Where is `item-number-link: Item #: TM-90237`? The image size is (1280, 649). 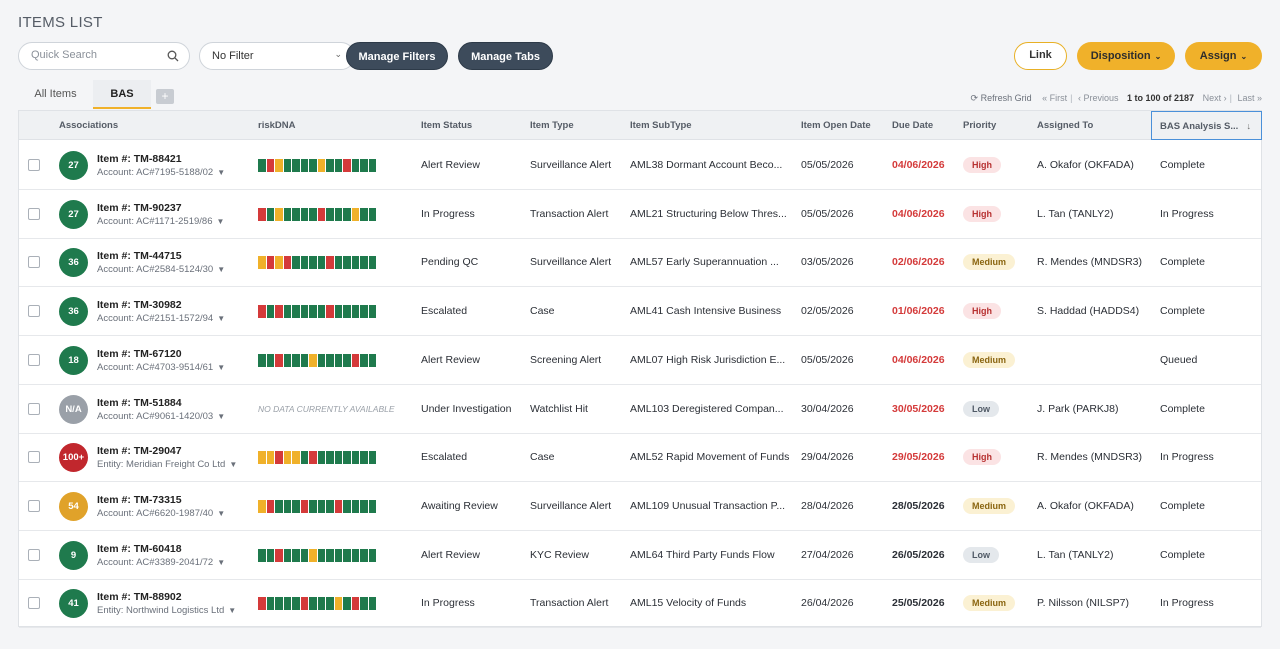 item-number-link: Item #: TM-90237 is located at coordinates (139, 207).